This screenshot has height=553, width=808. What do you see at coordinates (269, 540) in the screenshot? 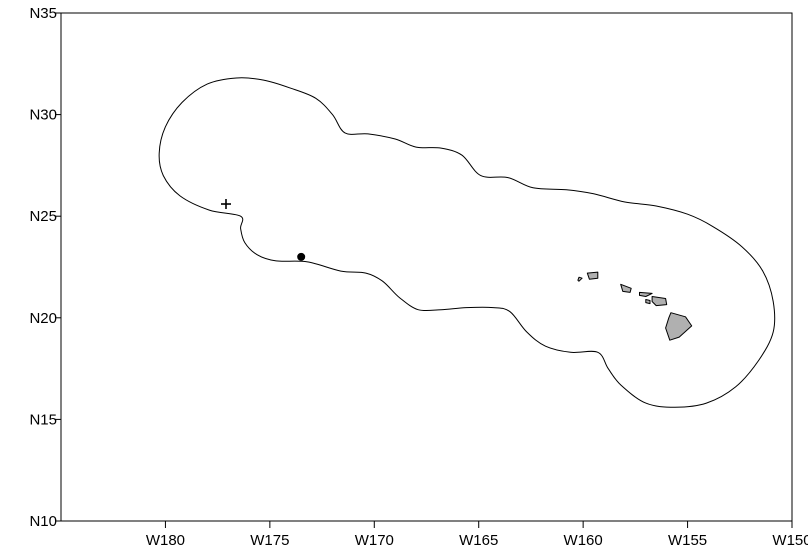
I see `x-tick-label: W175` at bounding box center [269, 540].